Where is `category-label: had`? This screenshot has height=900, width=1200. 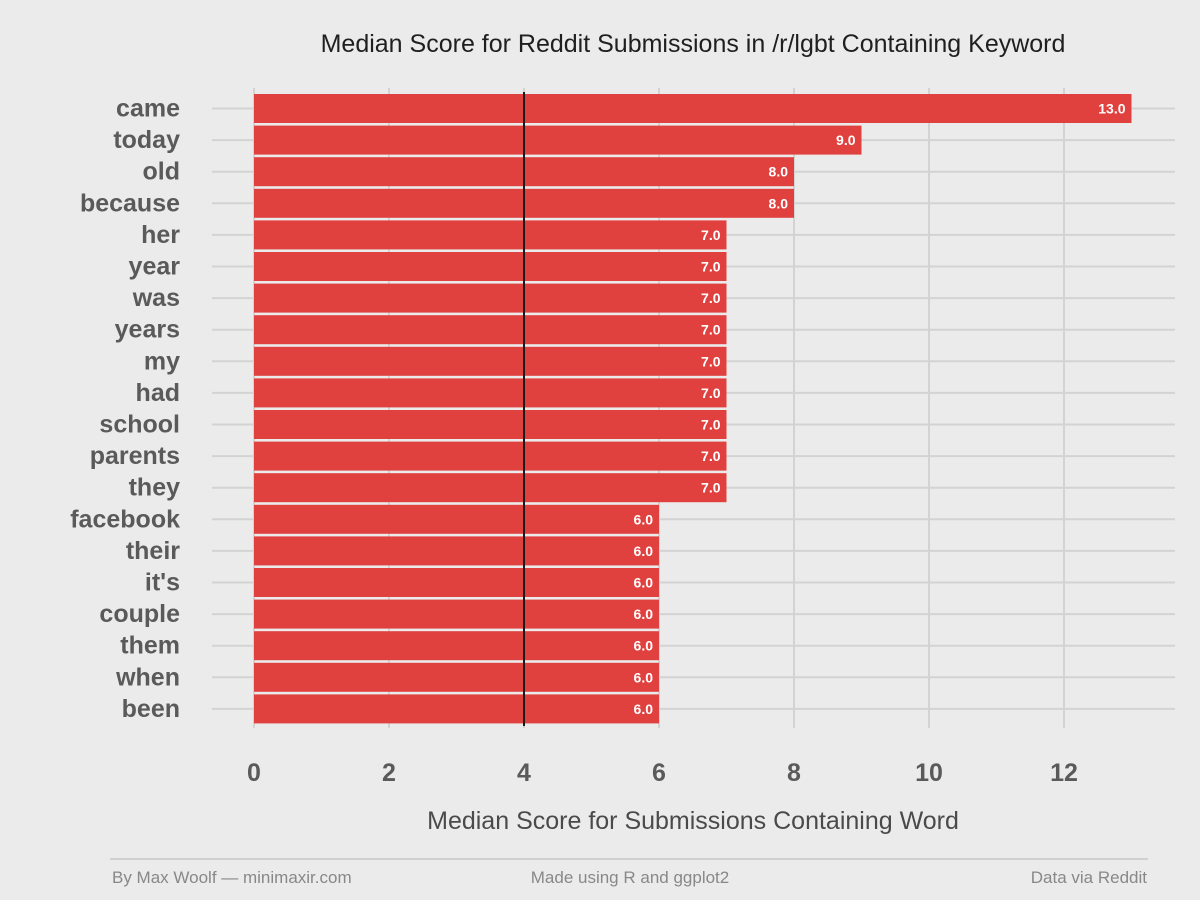
category-label: had is located at coordinates (158, 393).